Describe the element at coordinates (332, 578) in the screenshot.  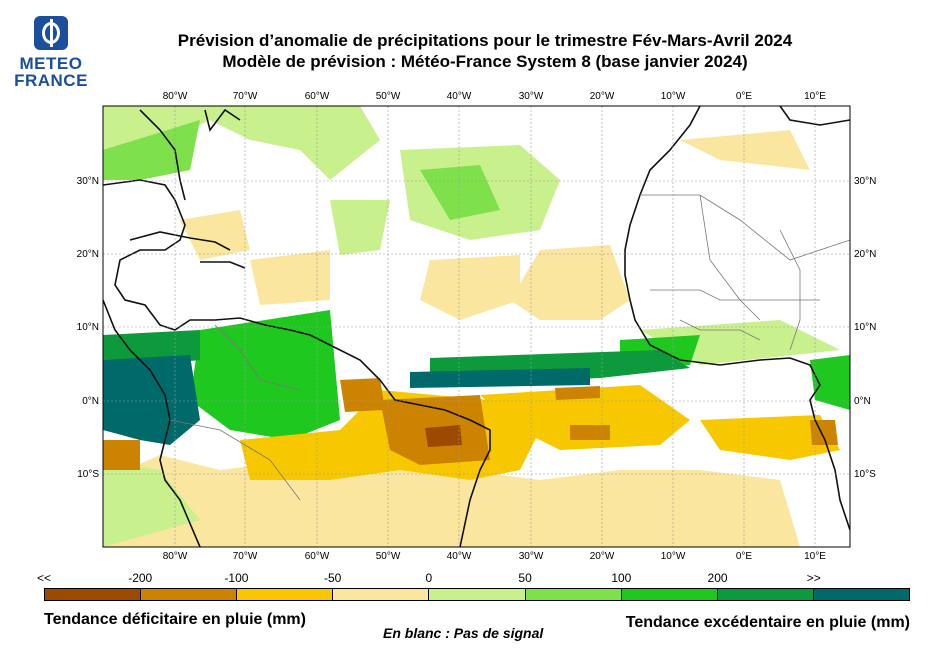
I see `colorbar-tick-label: -50` at that location.